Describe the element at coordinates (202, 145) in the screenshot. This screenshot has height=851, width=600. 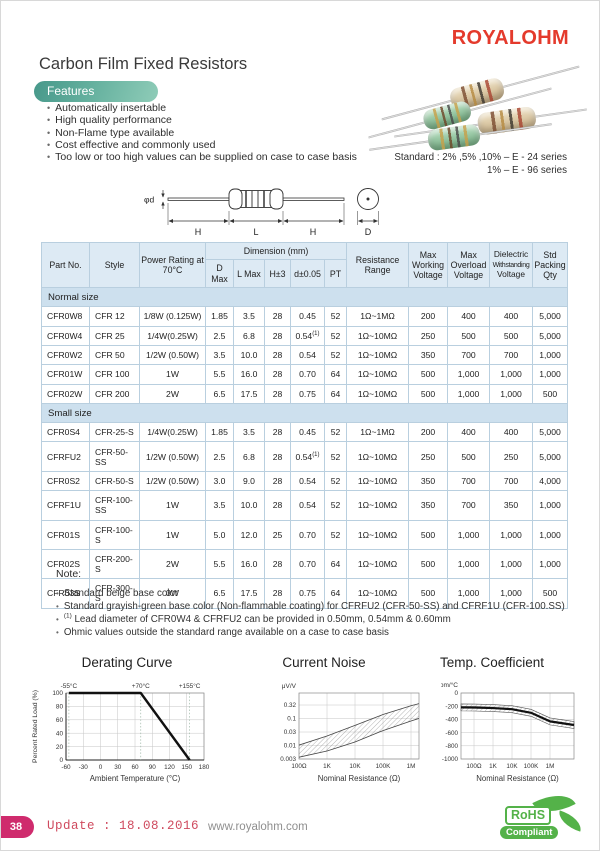
I see `list-item: Cost effective and commonly used` at that location.